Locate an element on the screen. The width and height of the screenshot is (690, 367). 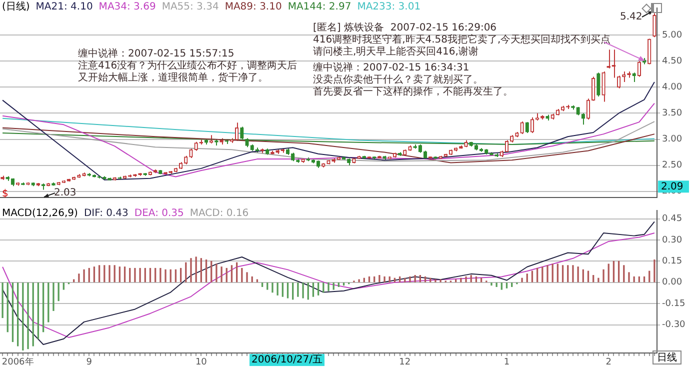
y-tick-label: -0.30 is located at coordinates (674, 325).